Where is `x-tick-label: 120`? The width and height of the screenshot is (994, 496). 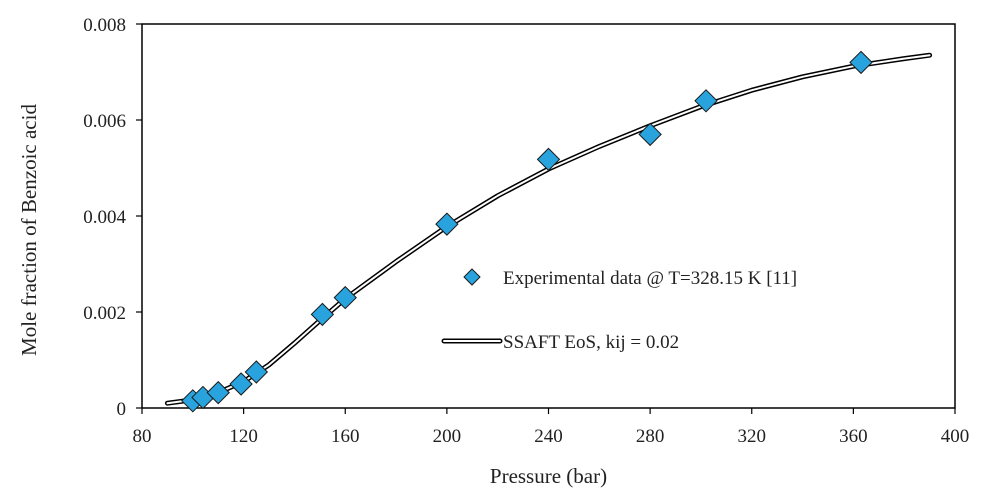 x-tick-label: 120 is located at coordinates (243, 436).